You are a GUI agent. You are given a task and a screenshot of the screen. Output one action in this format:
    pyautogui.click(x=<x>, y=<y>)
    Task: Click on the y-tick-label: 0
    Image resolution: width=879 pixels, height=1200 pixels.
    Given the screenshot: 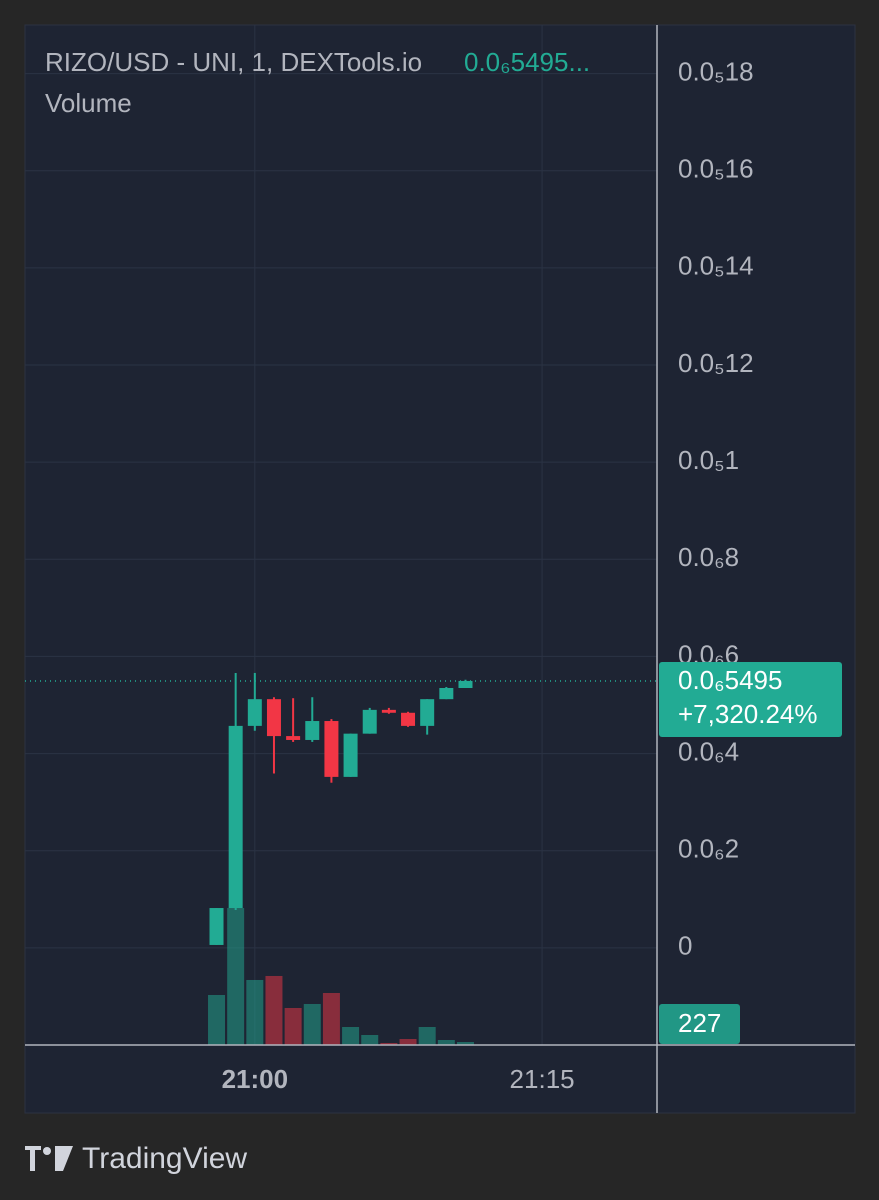 What is the action you would take?
    pyautogui.click(x=685, y=946)
    